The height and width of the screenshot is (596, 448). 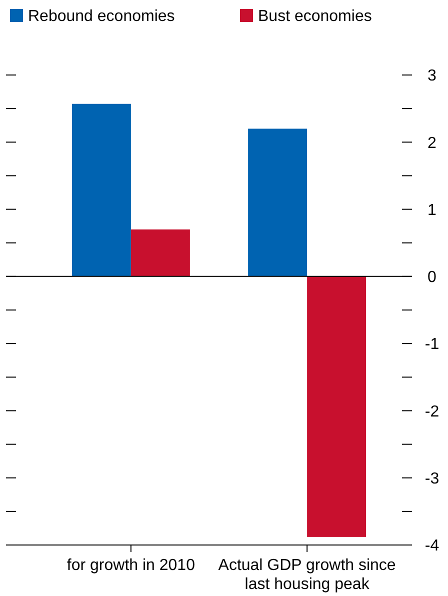 What do you see at coordinates (315, 16) in the screenshot?
I see `legend-label: Bust economies` at bounding box center [315, 16].